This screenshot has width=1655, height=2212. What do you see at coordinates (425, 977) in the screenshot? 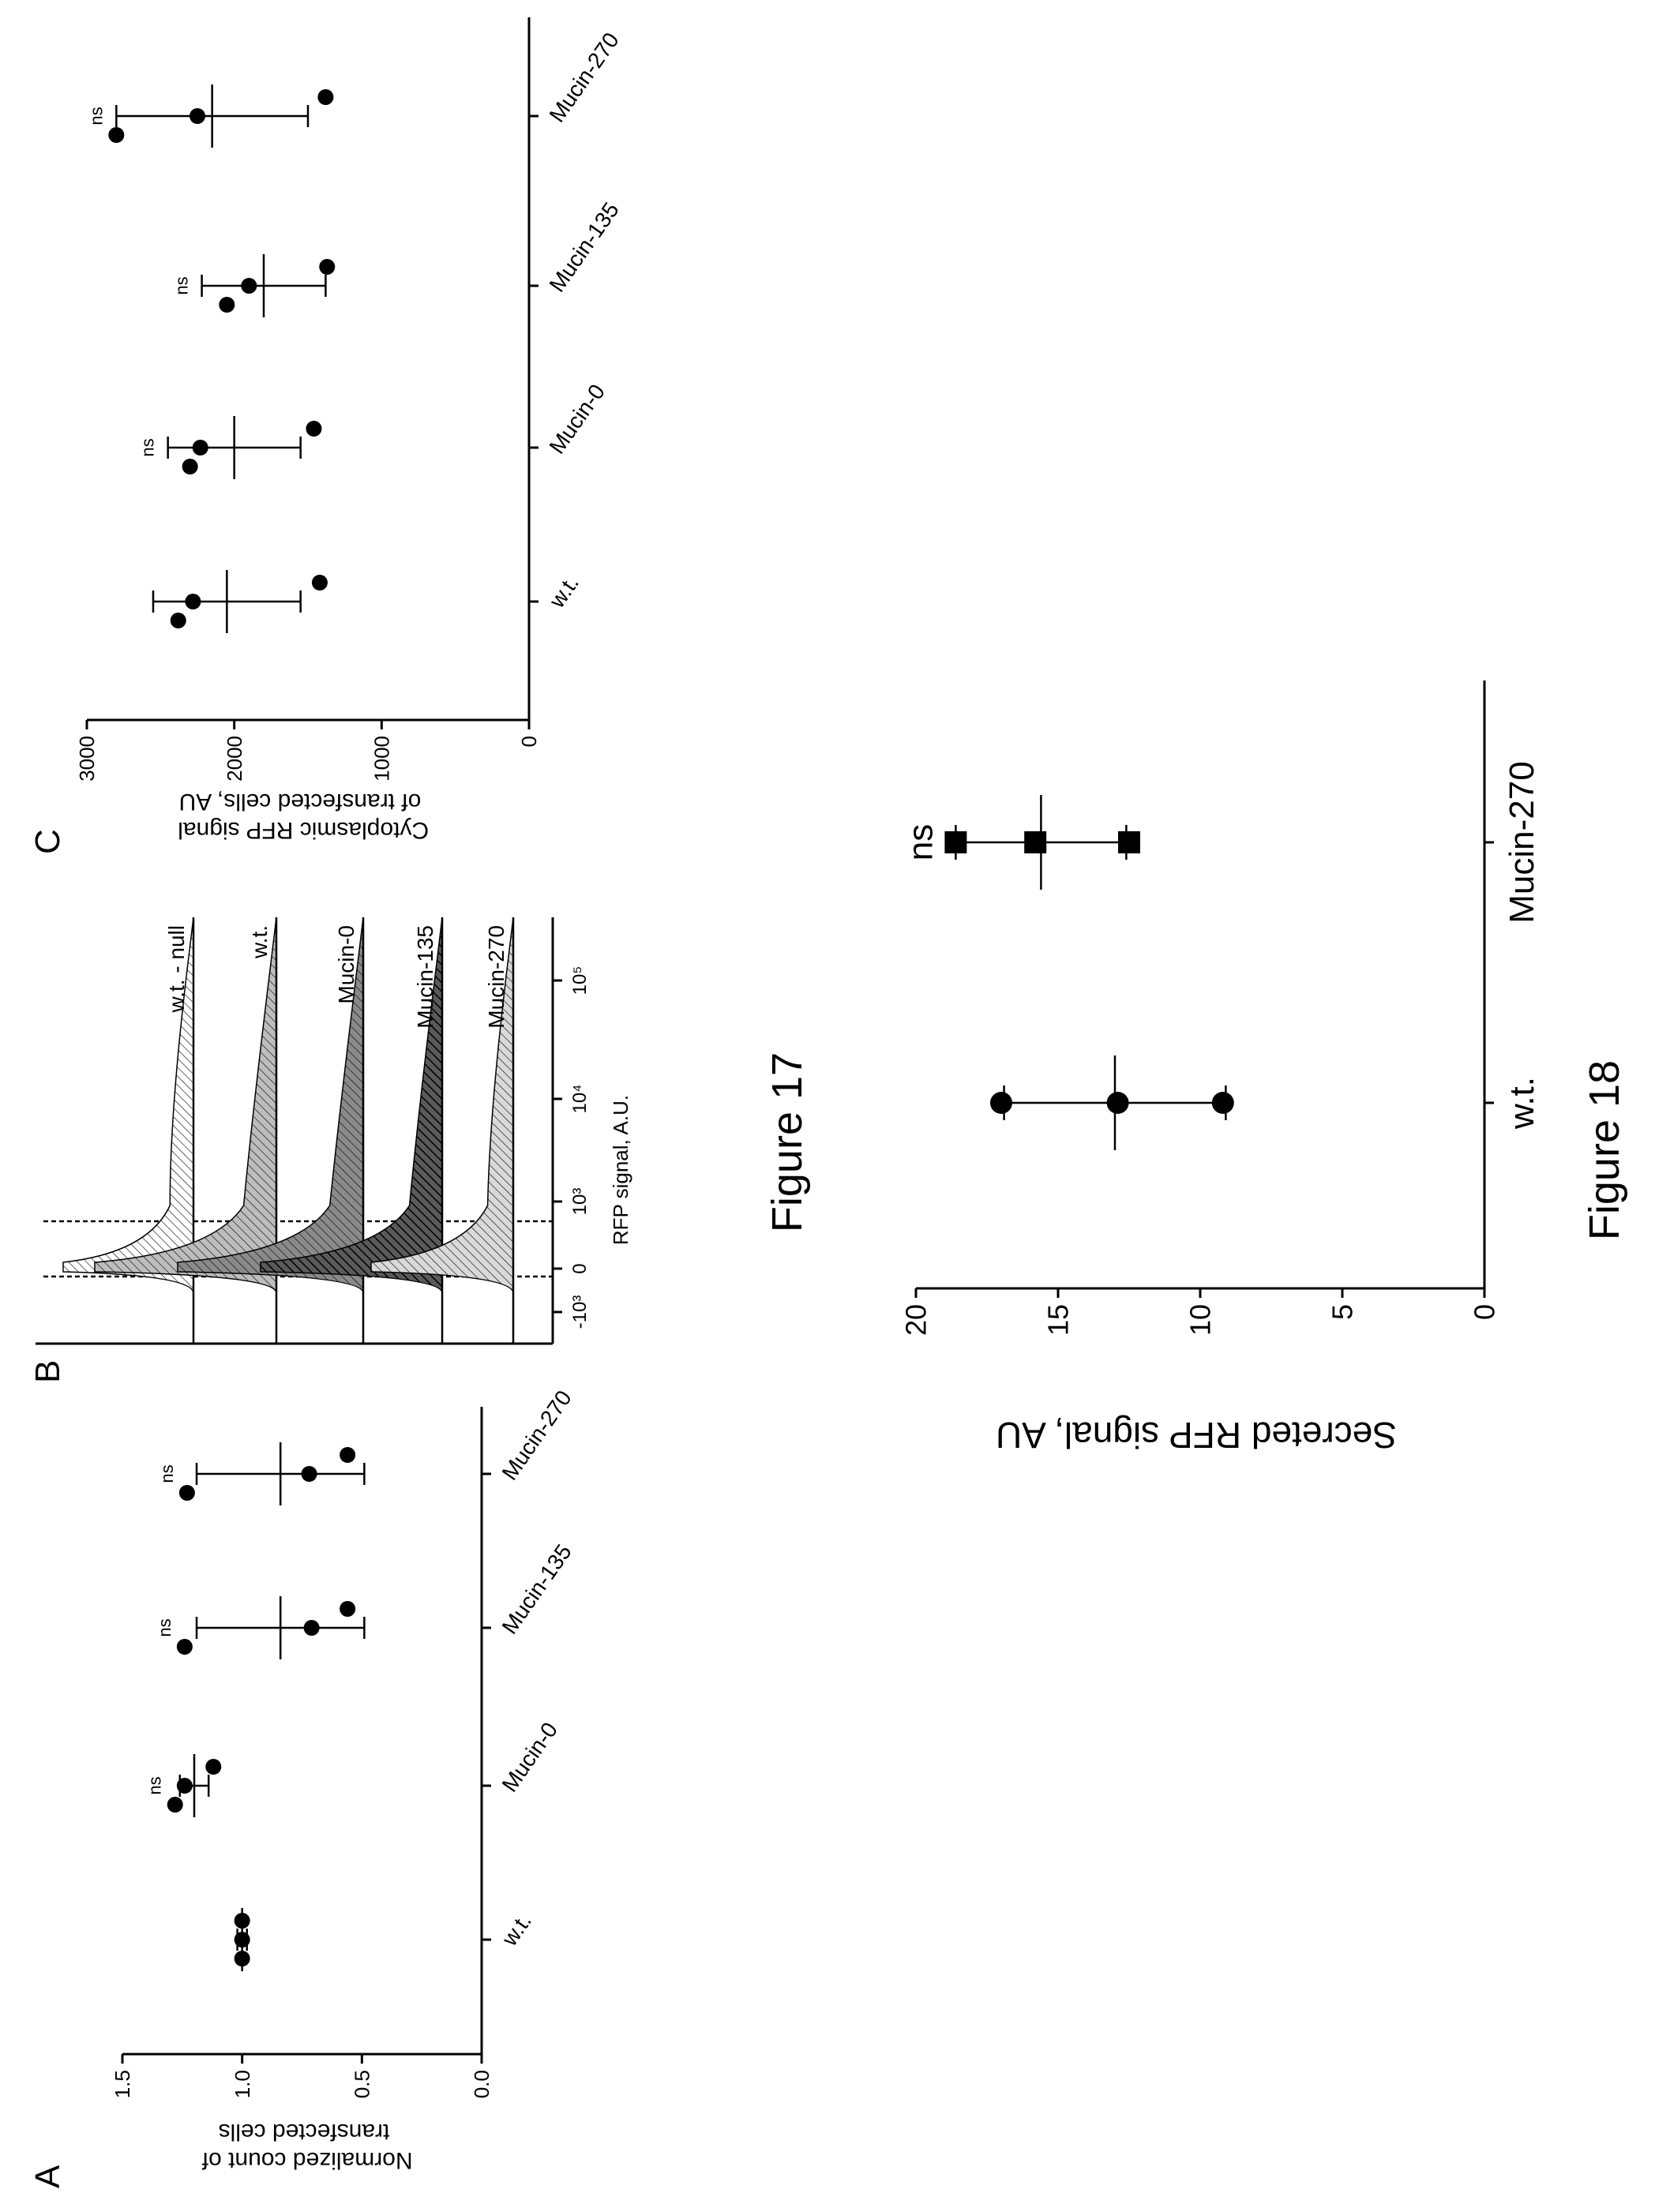
I see `panel-b-series-label: Mucin-135` at bounding box center [425, 977].